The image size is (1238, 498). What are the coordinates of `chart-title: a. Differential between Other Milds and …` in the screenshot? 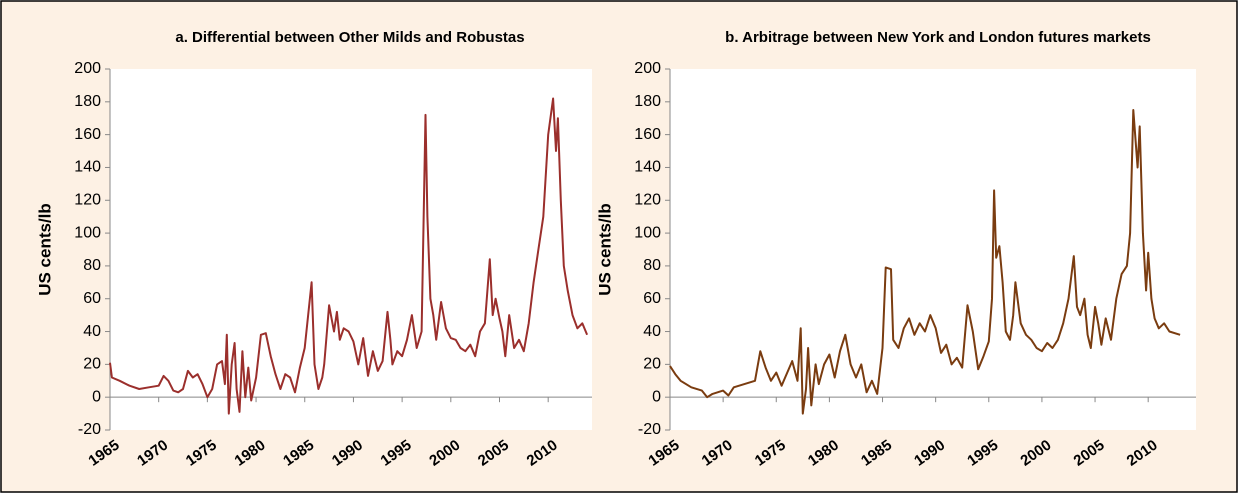 It's located at (349, 37).